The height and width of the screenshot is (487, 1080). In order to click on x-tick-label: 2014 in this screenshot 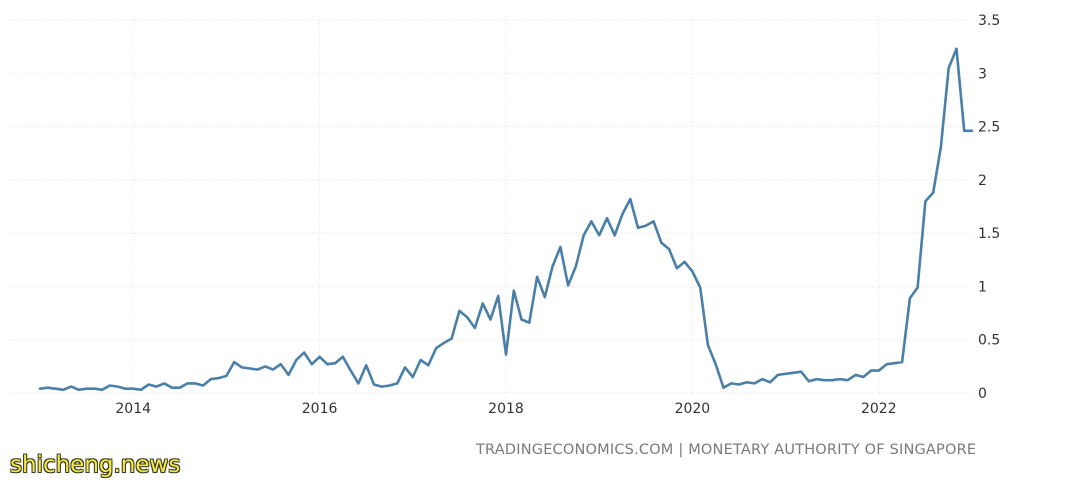, I will do `click(133, 409)`.